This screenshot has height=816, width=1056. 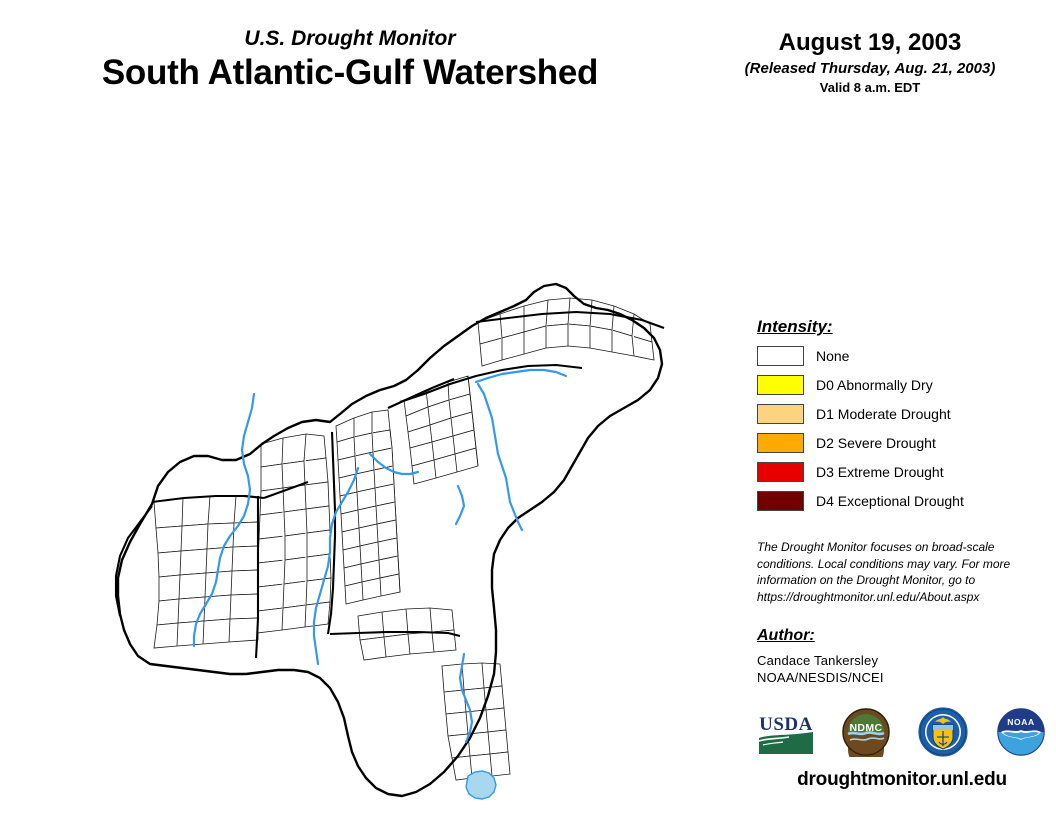 What do you see at coordinates (786, 635) in the screenshot?
I see `author-heading: Author:` at bounding box center [786, 635].